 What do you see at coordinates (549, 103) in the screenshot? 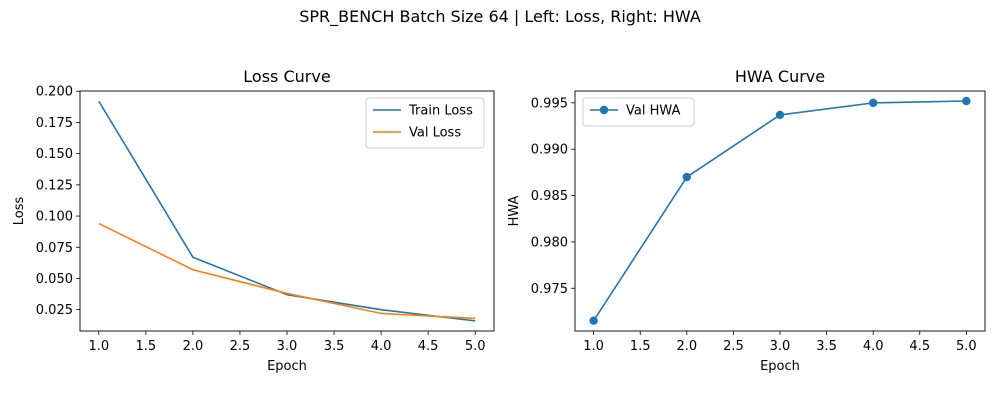
I see `y-tick-label: 0.995` at bounding box center [549, 103].